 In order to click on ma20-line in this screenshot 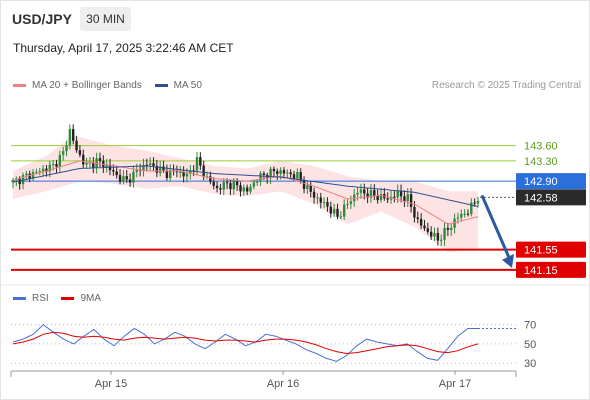, I will do `click(245, 192)`.